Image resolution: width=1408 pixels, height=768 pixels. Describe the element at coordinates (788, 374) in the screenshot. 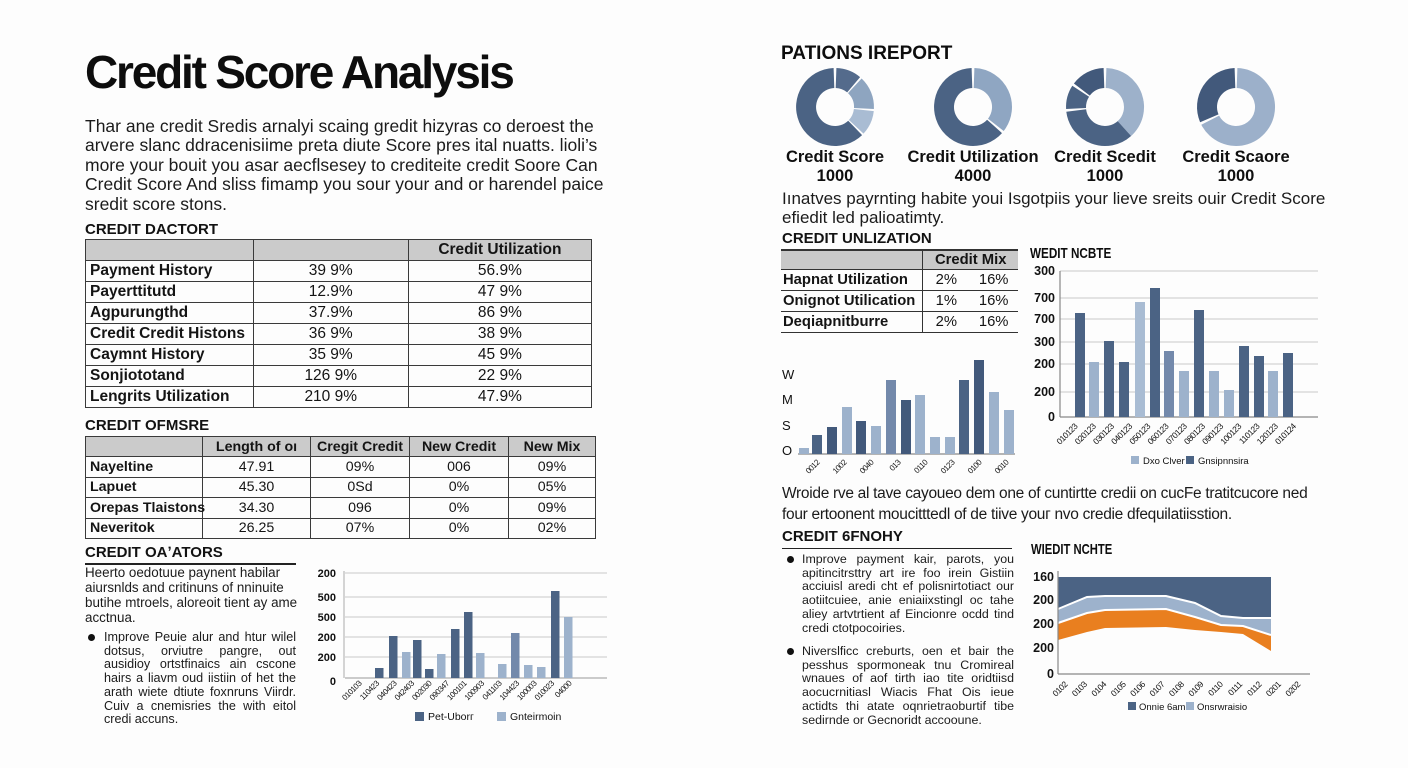

I see `svg-text: W` at that location.